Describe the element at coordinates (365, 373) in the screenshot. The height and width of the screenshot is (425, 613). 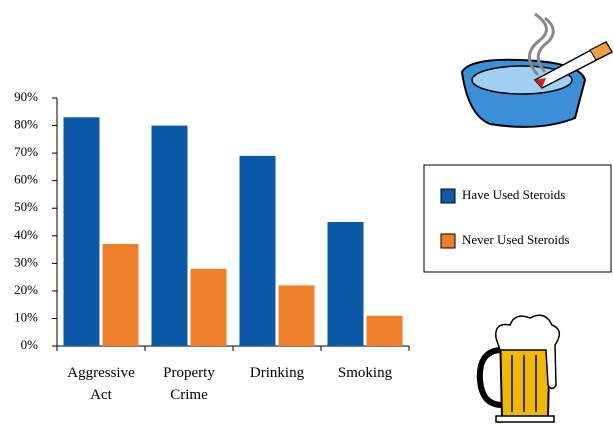
I see `x-tick-label: Smoking` at that location.